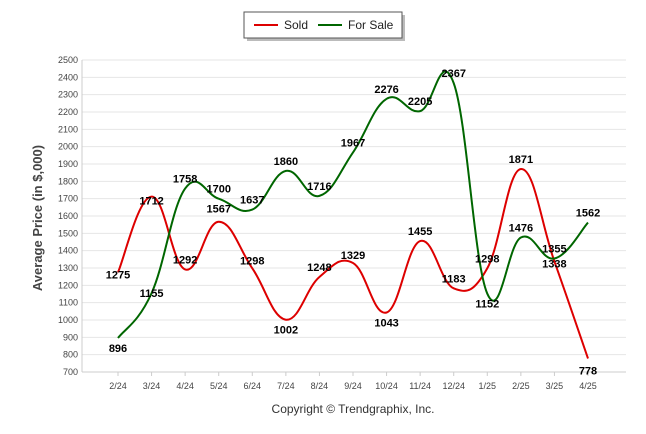  What do you see at coordinates (118, 386) in the screenshot?
I see `x-tick-label: 2/24` at bounding box center [118, 386].